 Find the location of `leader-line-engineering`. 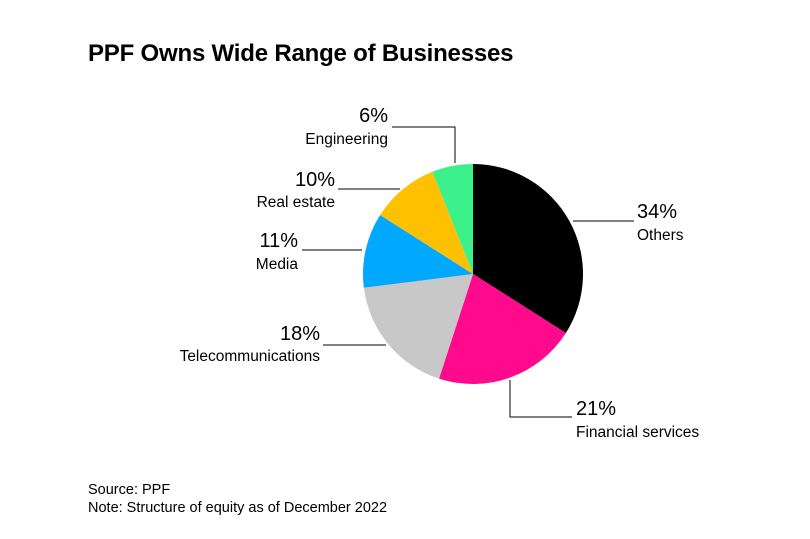

leader-line-engineering is located at coordinates (424, 144).